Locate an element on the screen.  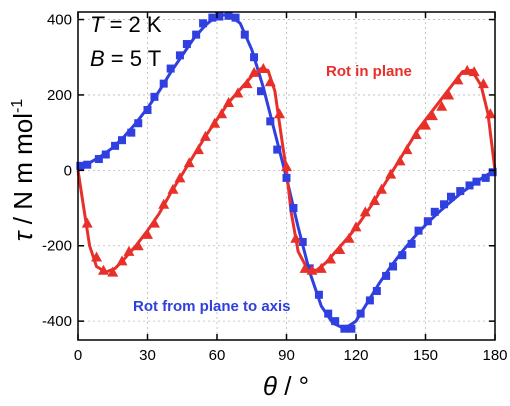
x-tick-label: 30 is located at coordinates (147, 355).